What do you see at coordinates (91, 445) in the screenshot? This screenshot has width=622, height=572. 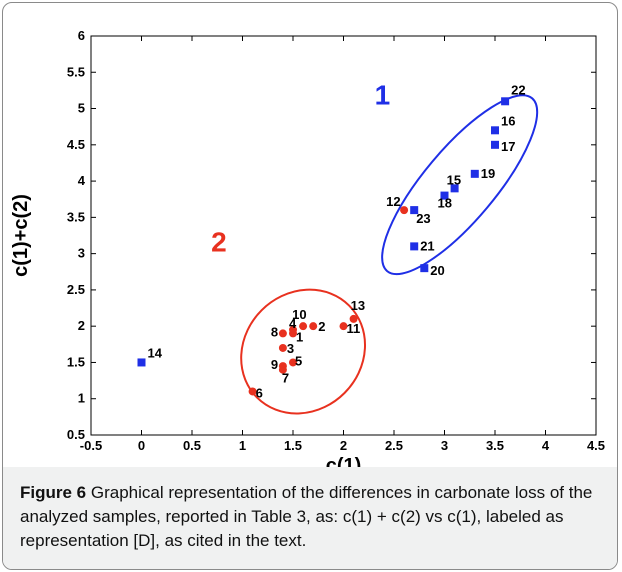 I see `x-tick-label: -0.5` at bounding box center [91, 445].